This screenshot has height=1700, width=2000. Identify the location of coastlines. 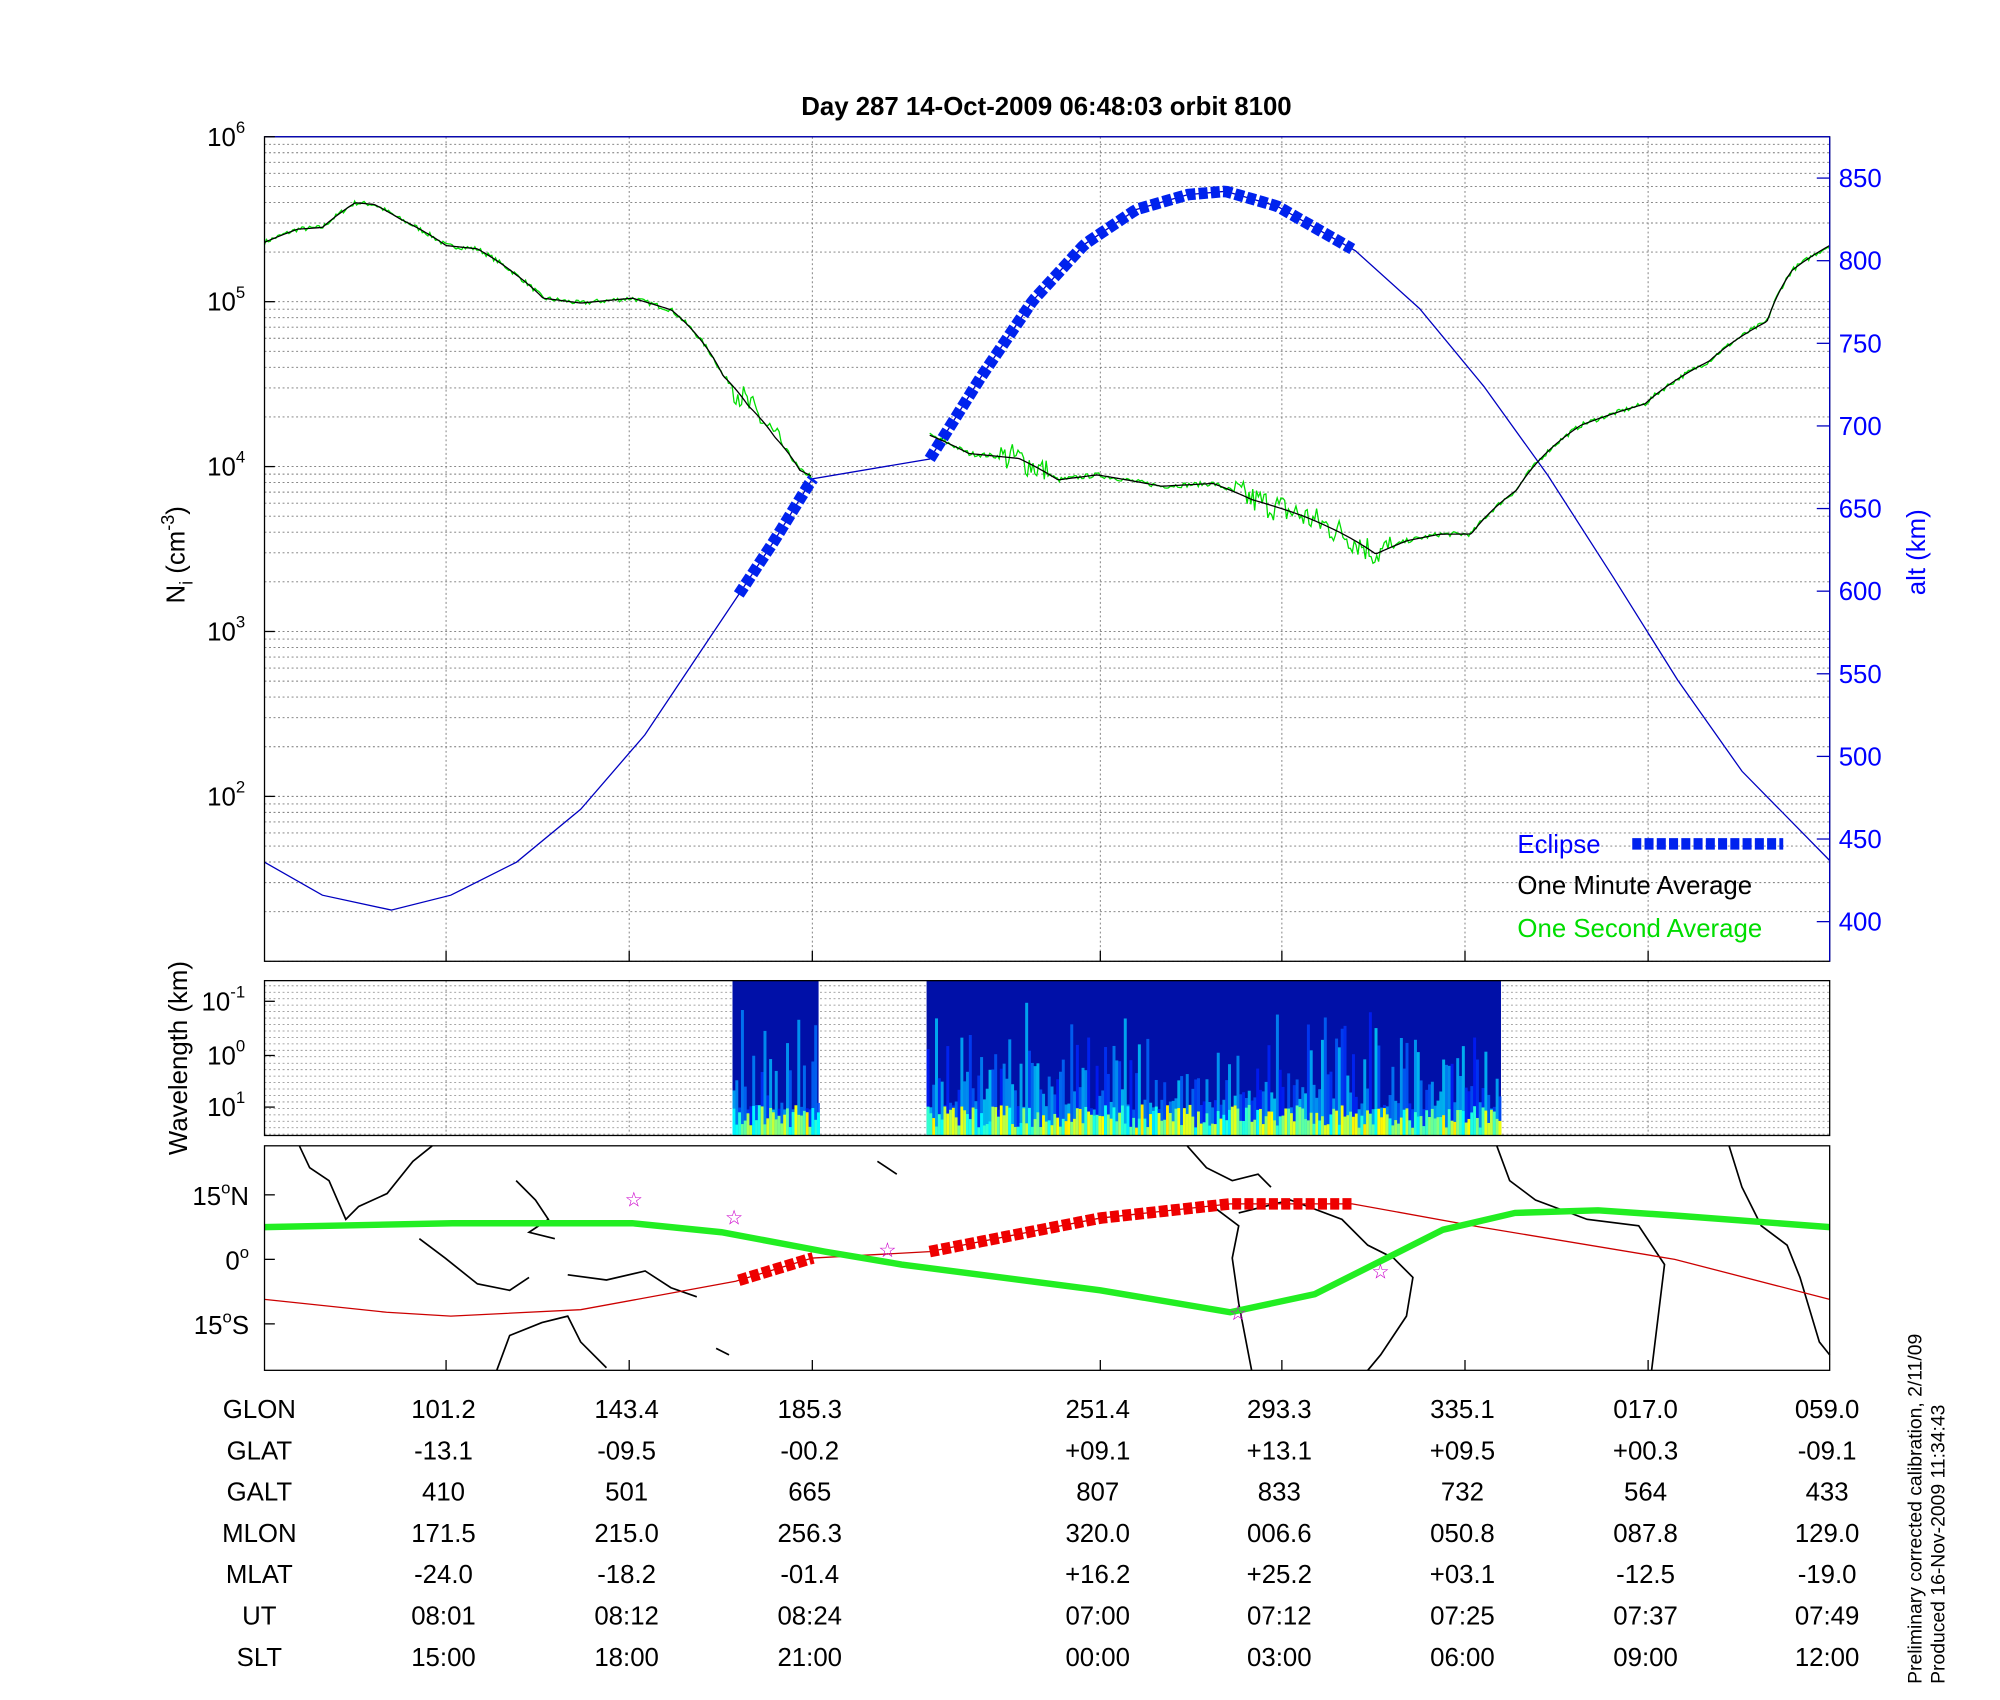
(1064, 1258).